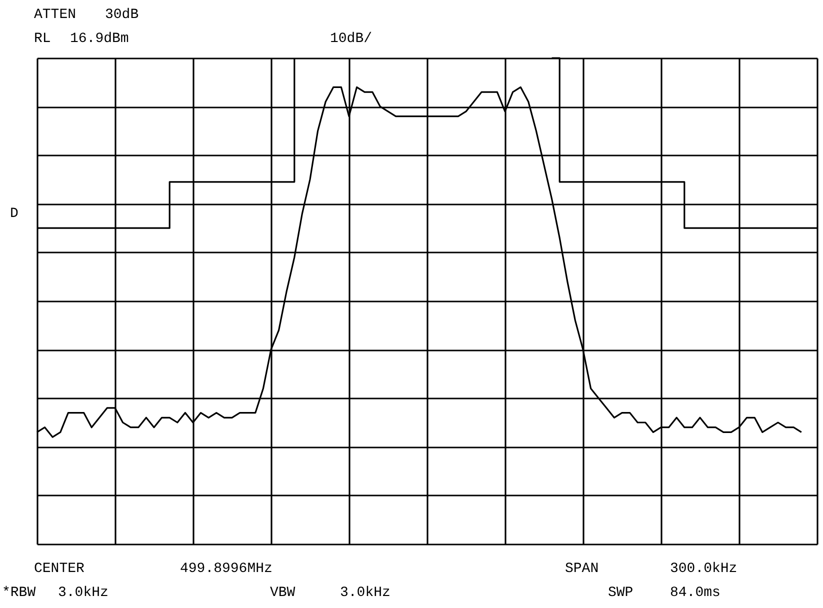  I want to click on text: 16.9dBm, so click(99, 39).